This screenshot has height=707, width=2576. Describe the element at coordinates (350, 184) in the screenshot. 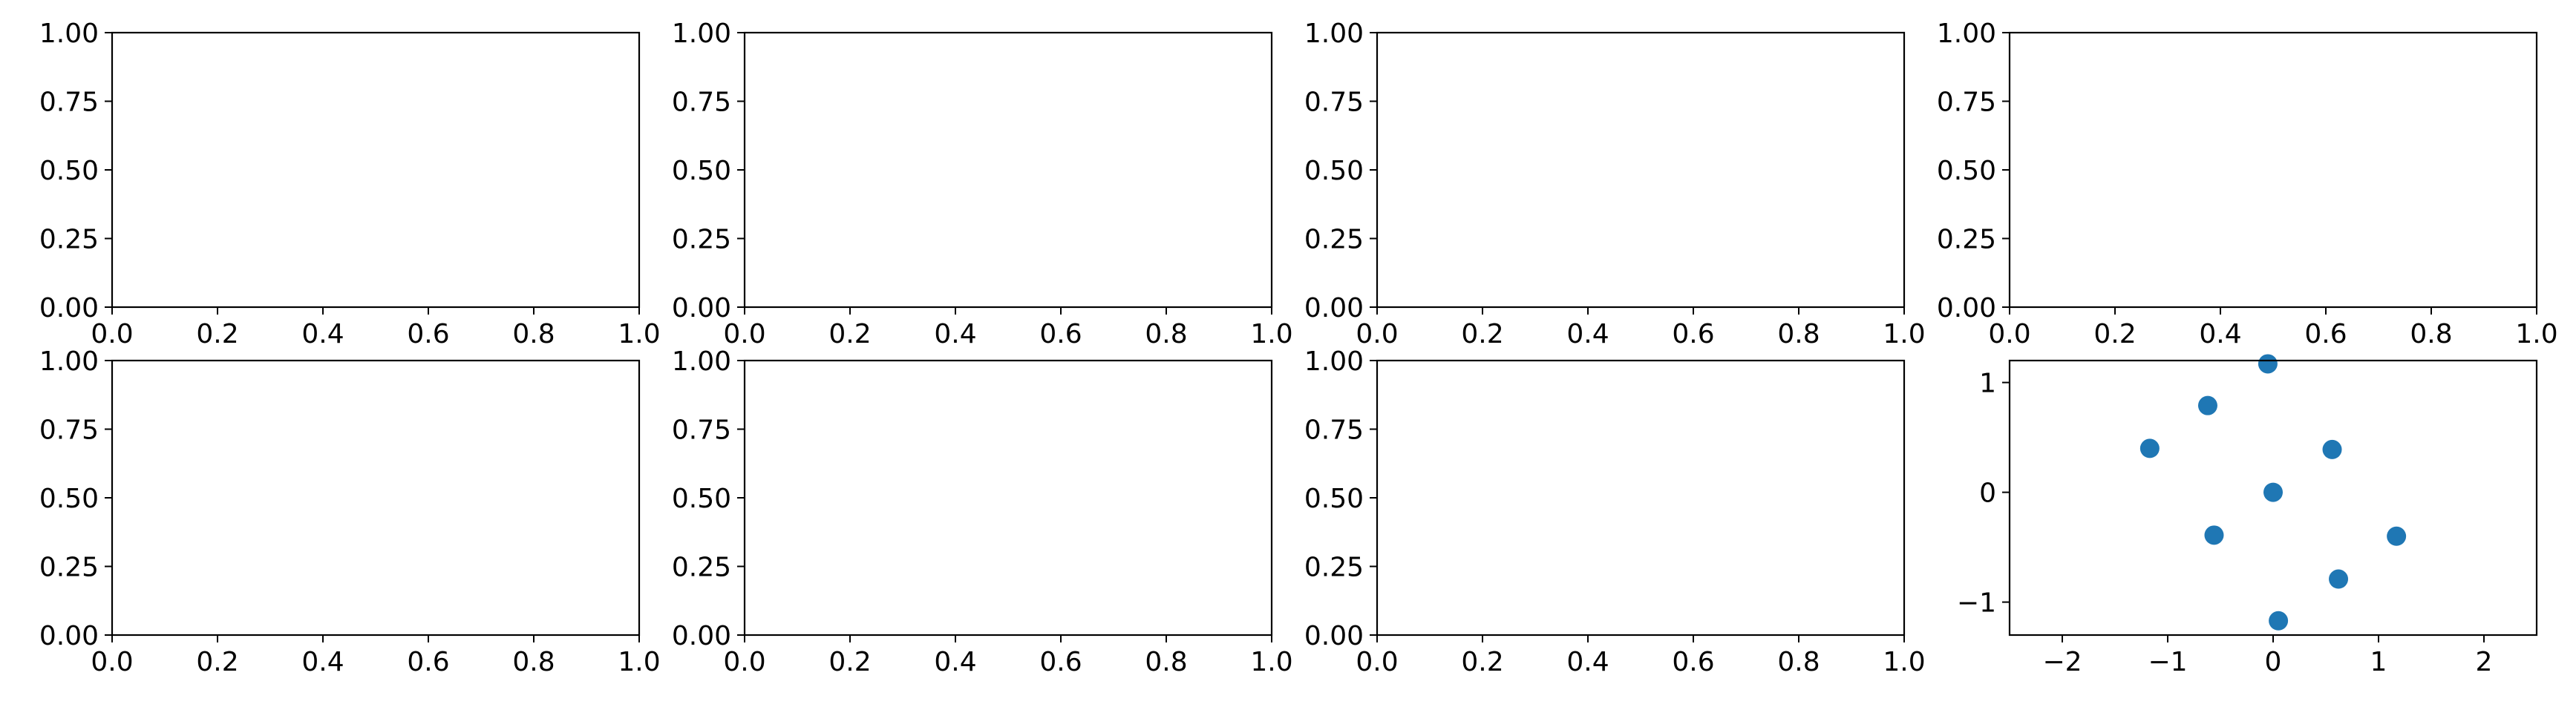

I see `subplot-r1c1: 0.0 0.2 0.4 0.6 0.8 1.0 0.00 0.25 0.50 0.75 1.00` at that location.